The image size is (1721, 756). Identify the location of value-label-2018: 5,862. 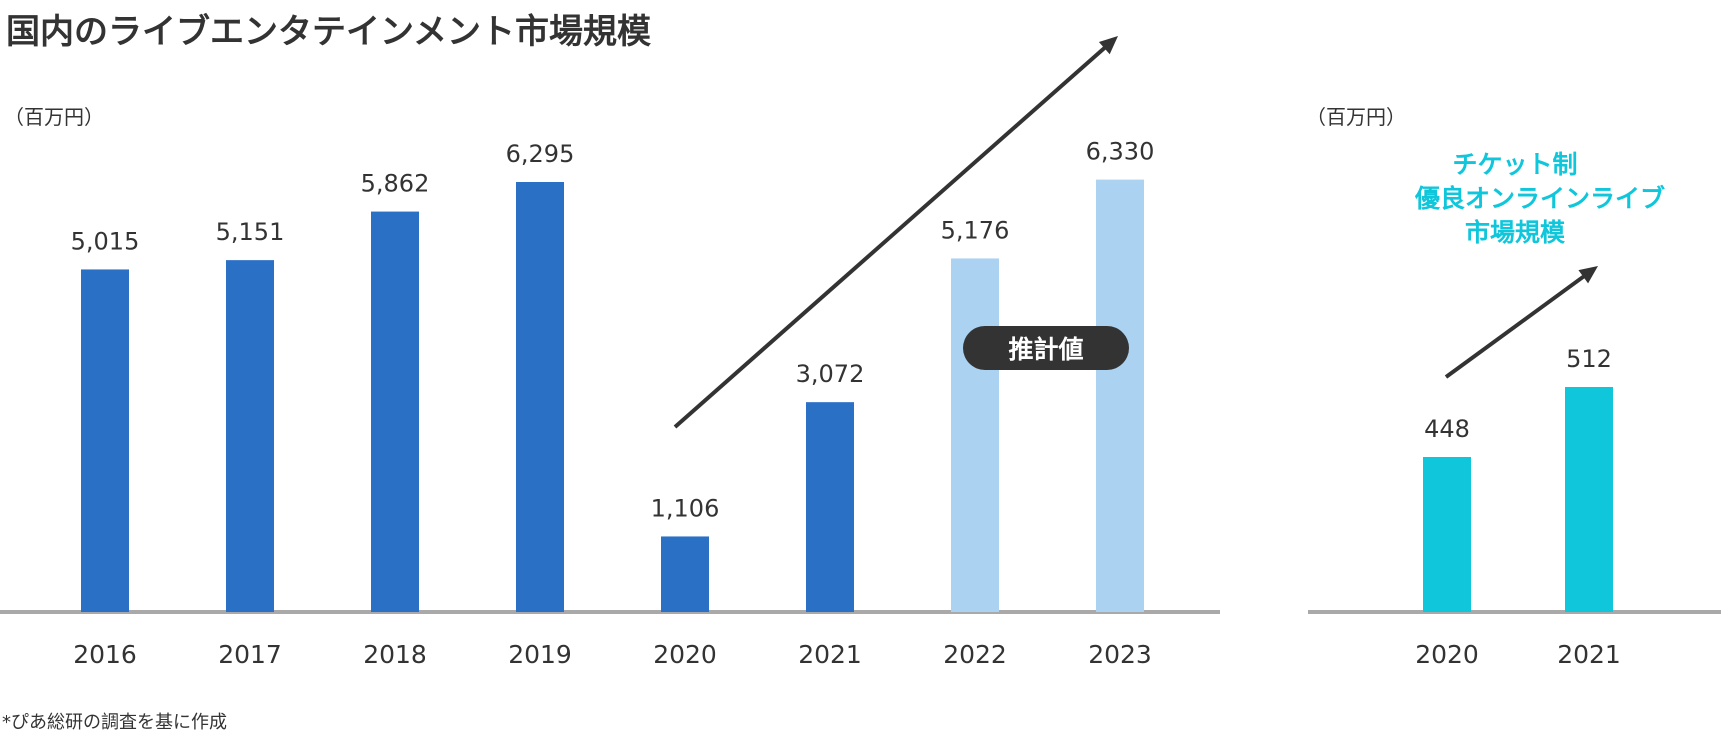
(395, 184).